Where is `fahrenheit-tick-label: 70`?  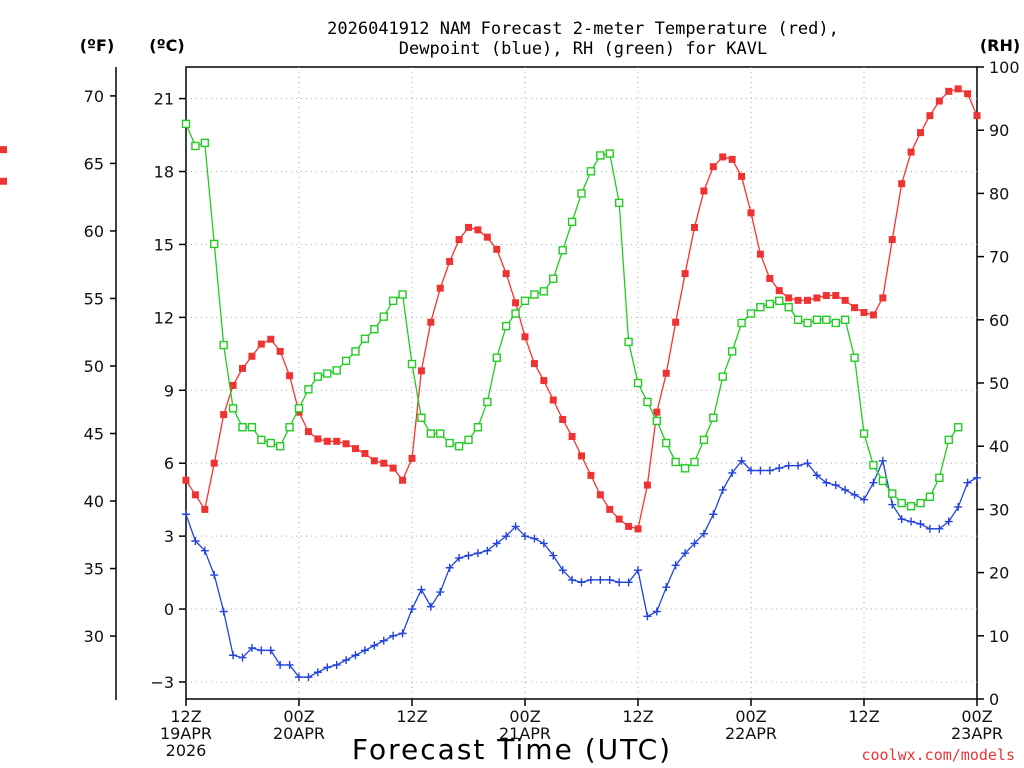
fahrenheit-tick-label: 70 is located at coordinates (94, 96).